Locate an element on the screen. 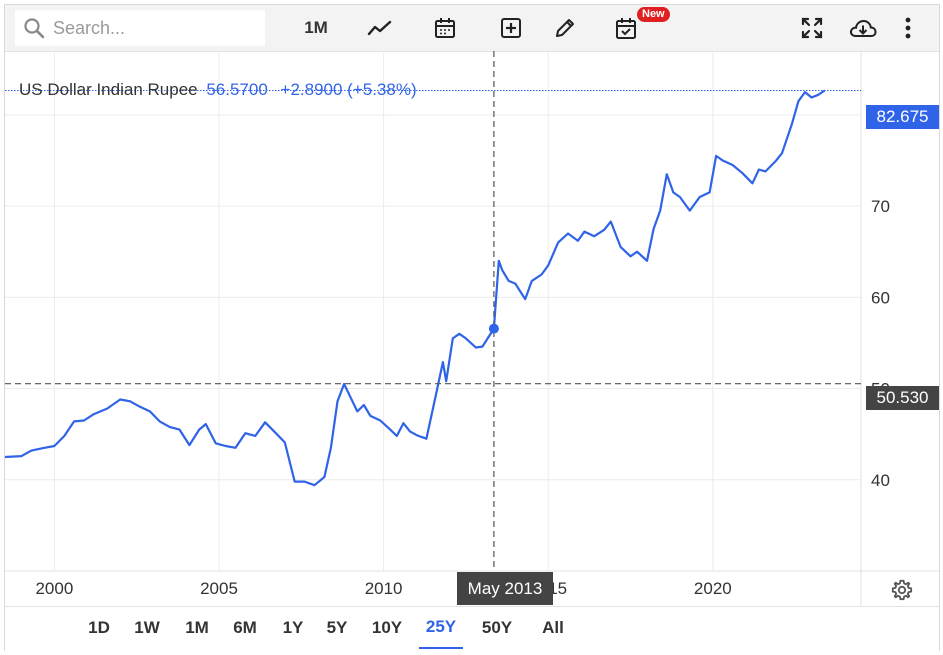 This screenshot has height=655, width=943. events-button is located at coordinates (445, 28).